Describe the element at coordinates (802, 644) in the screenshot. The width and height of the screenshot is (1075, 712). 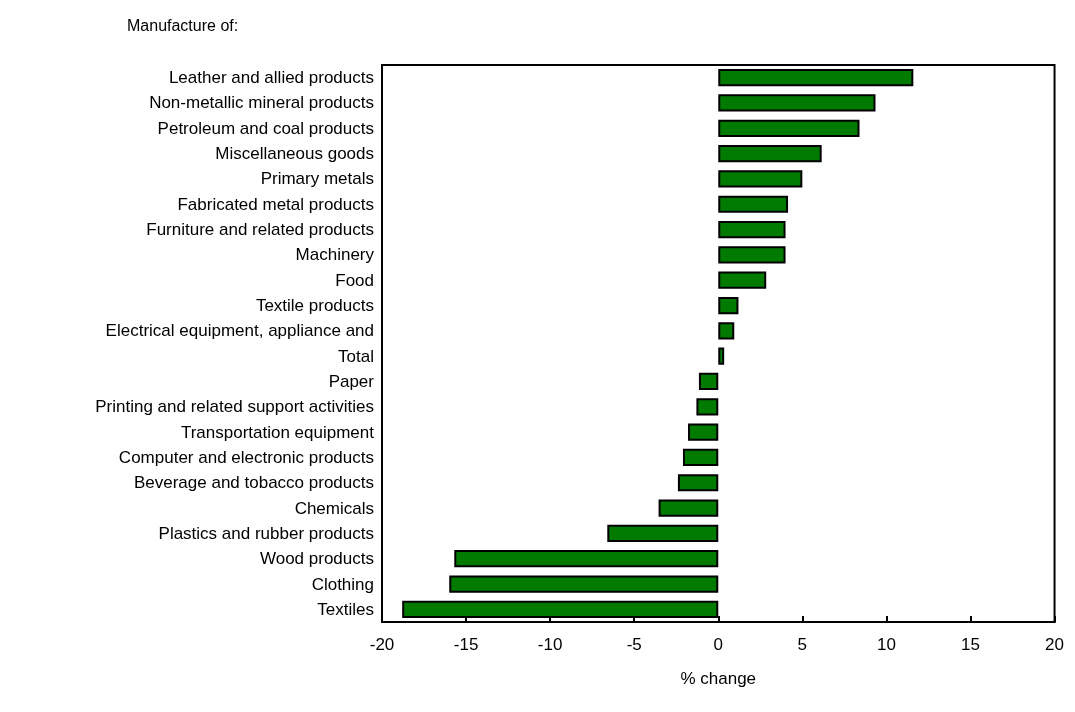
I see `x-tick-label: 5` at that location.